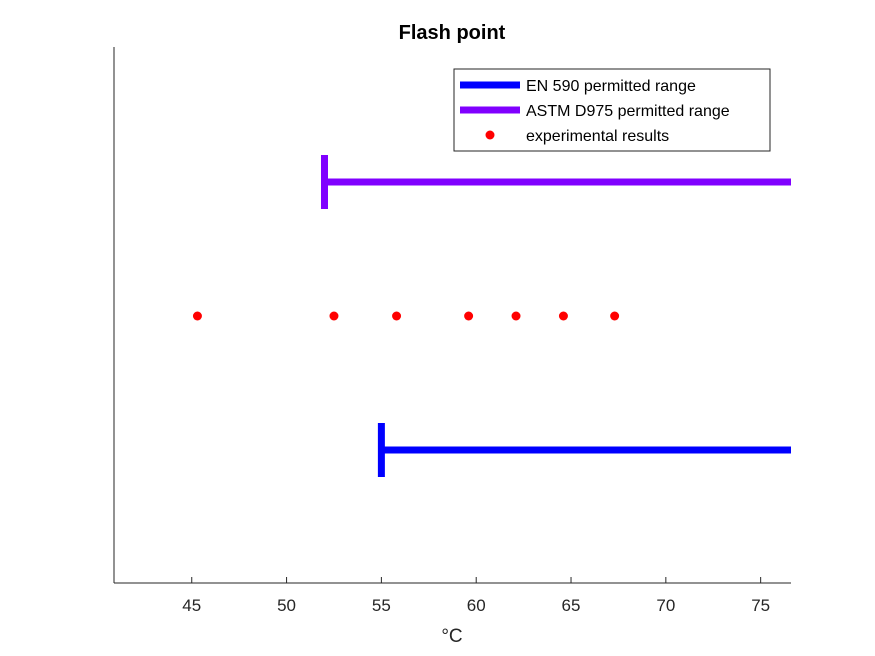 The image size is (875, 656). Describe the element at coordinates (490, 135) in the screenshot. I see `legend-swatch` at that location.